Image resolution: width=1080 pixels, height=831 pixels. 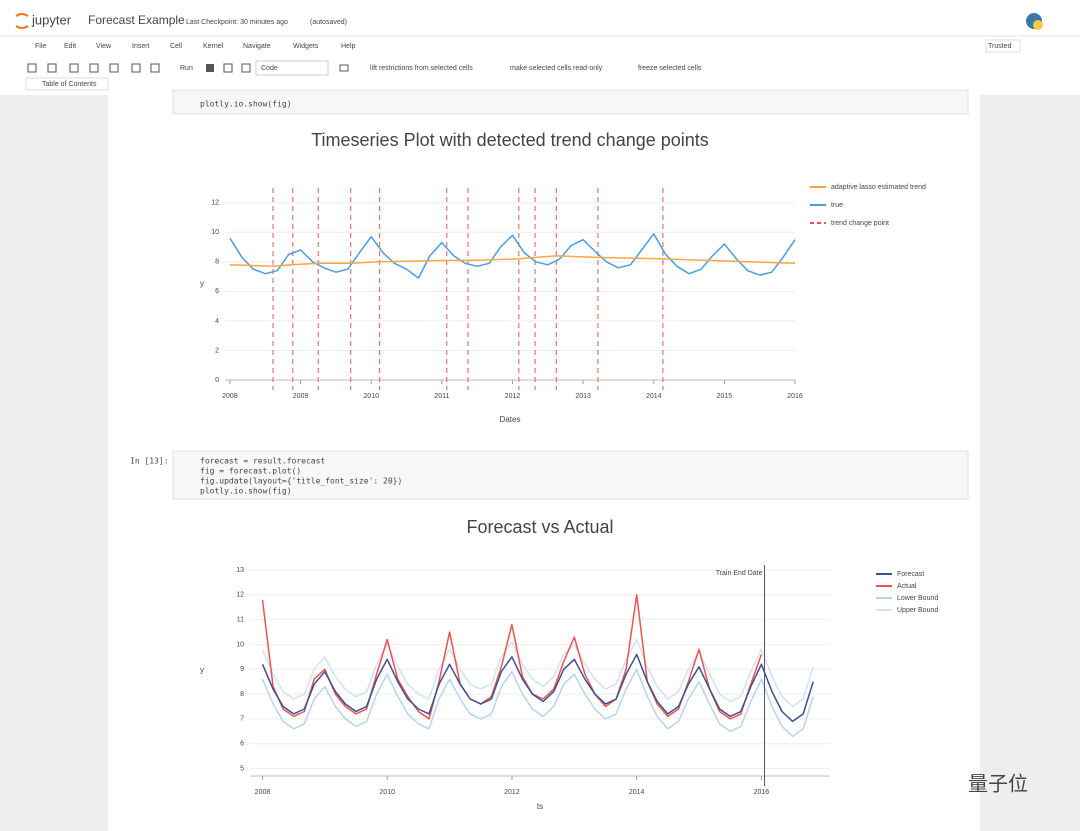 What do you see at coordinates (262, 461) in the screenshot?
I see `code-line: forecast = result.forecast` at bounding box center [262, 461].